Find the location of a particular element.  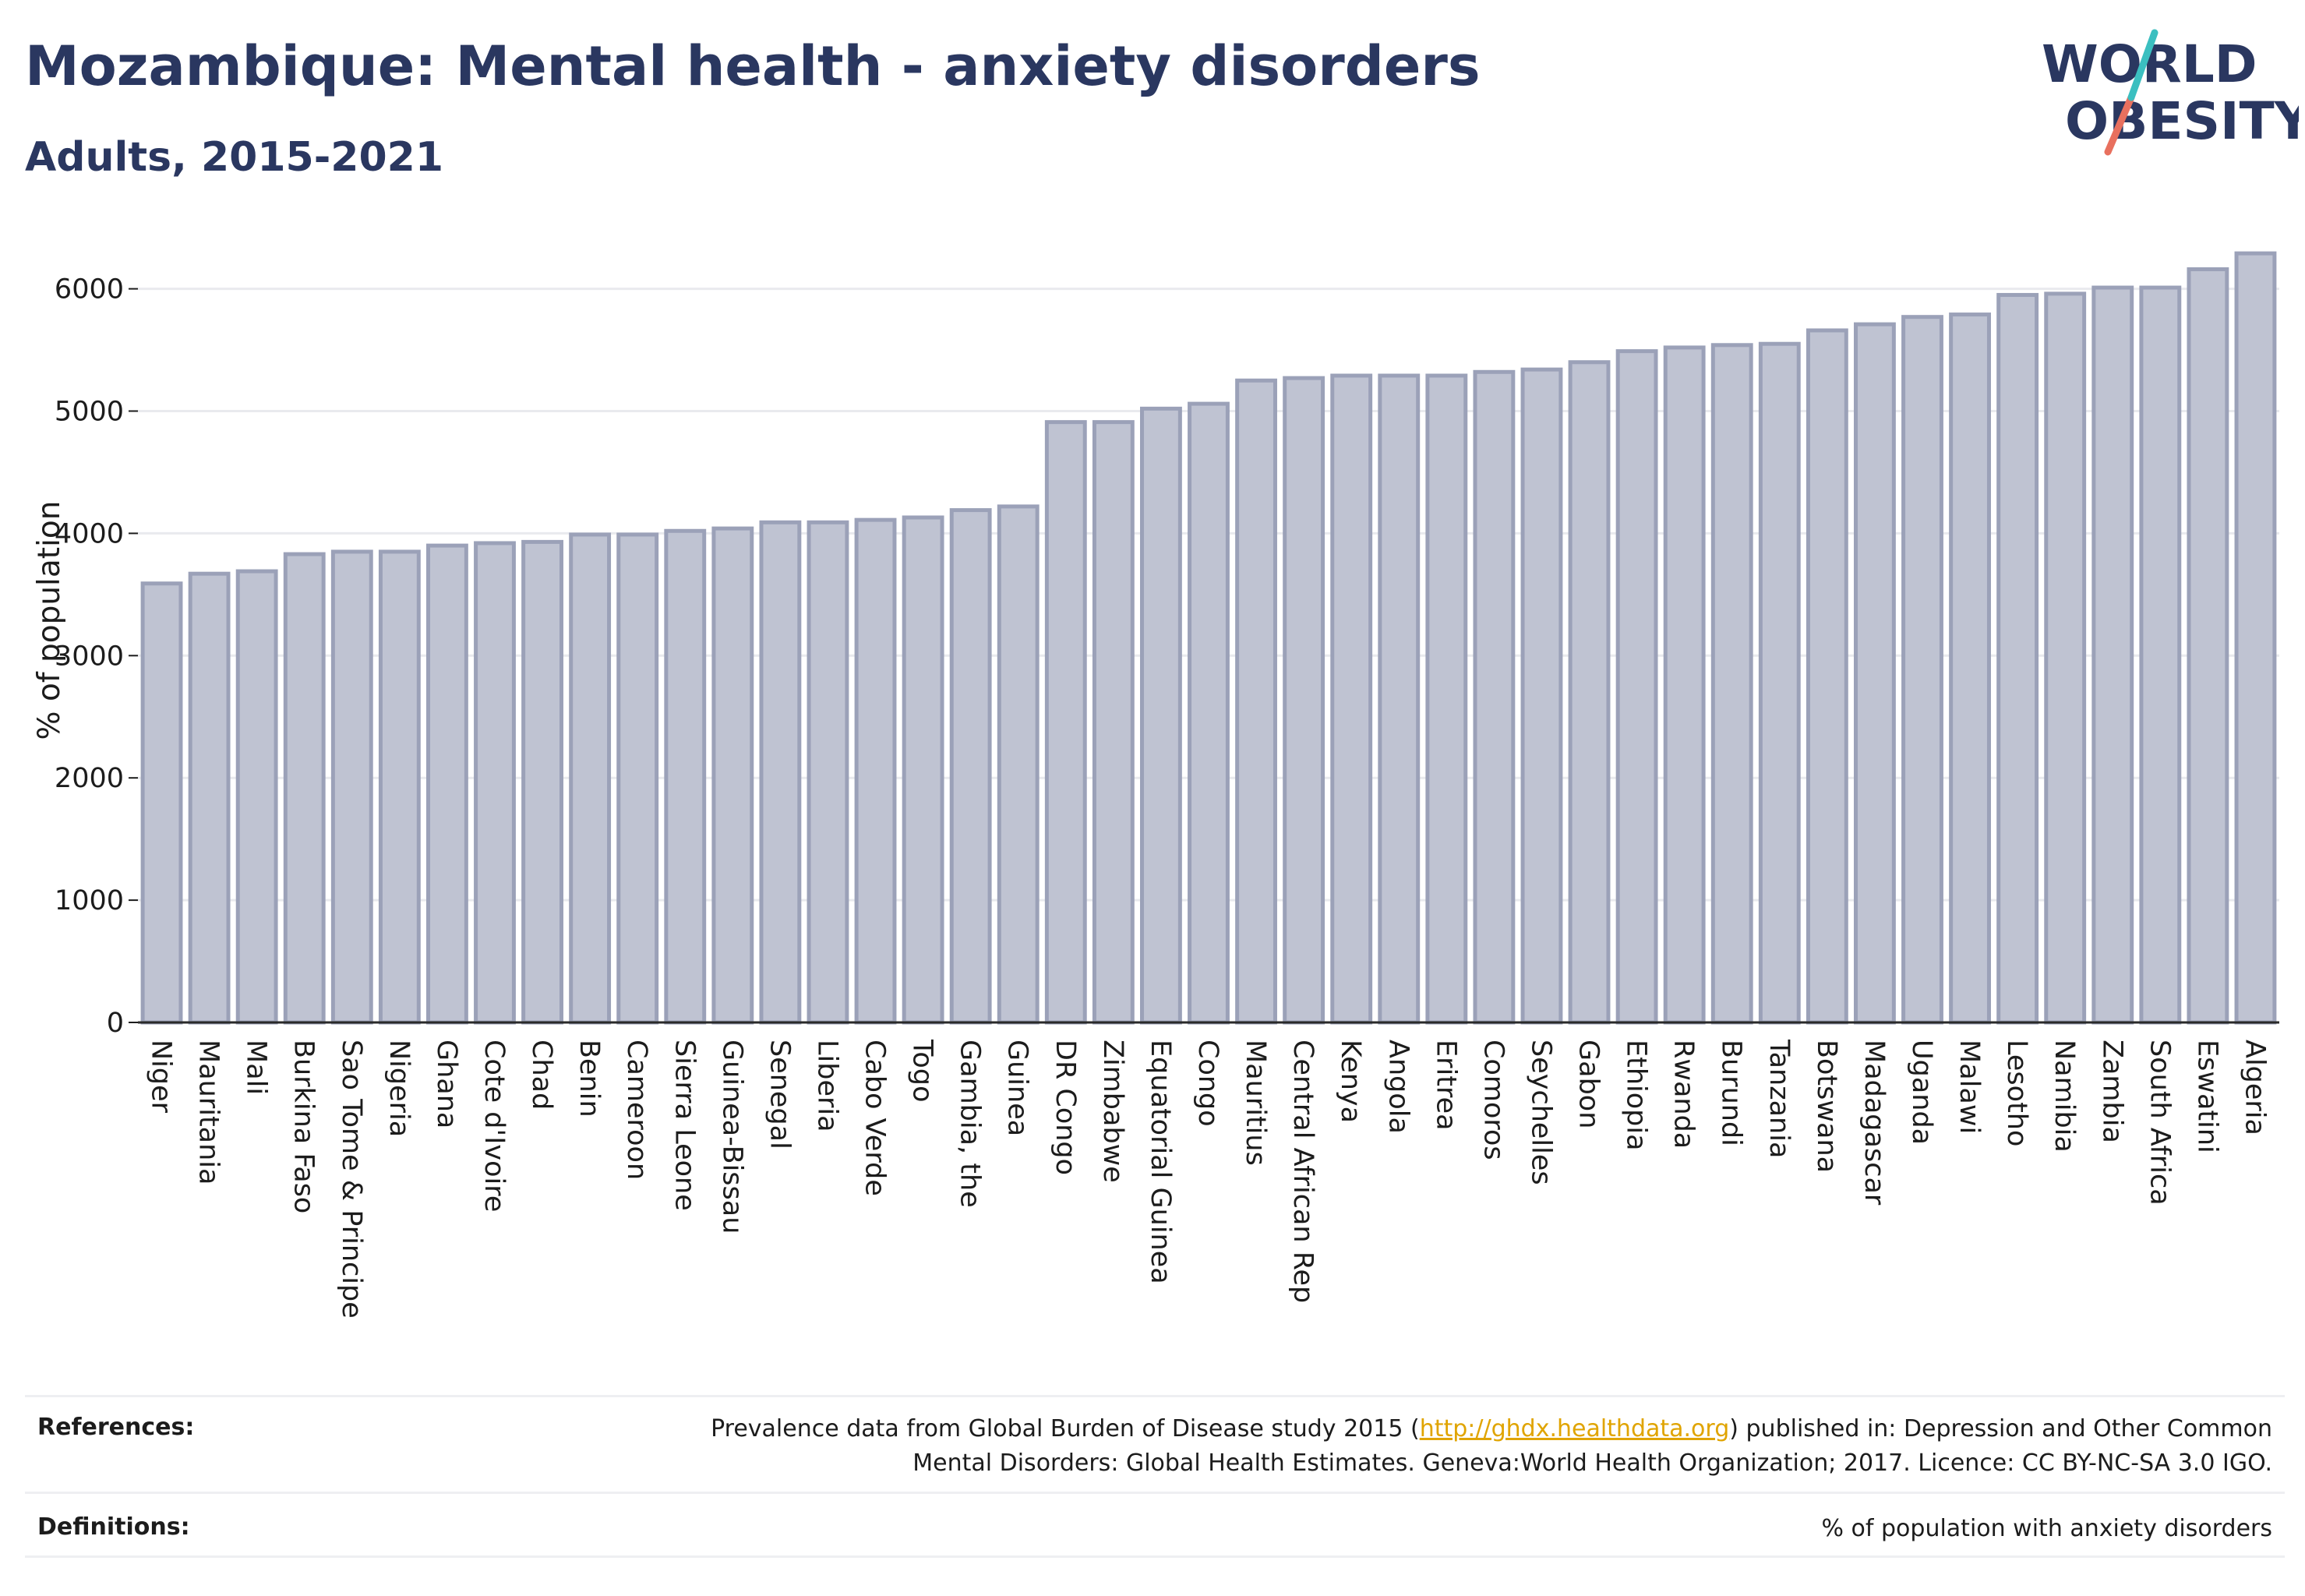

x-tick-label: Central African Rep is located at coordinates (1302, 1171).